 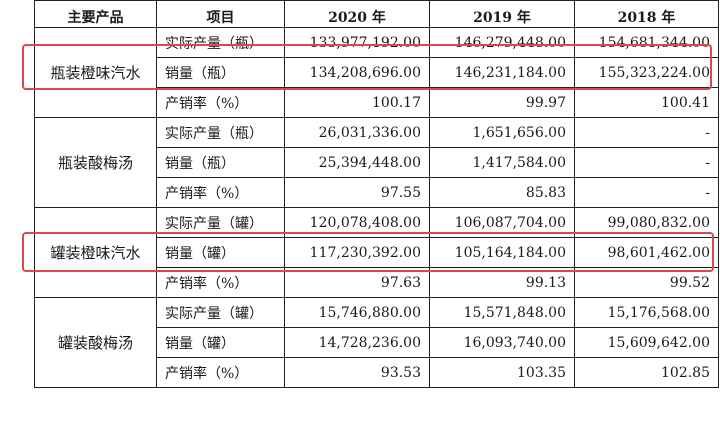 What do you see at coordinates (646, 14) in the screenshot?
I see `header-2018: 2018 年` at bounding box center [646, 14].